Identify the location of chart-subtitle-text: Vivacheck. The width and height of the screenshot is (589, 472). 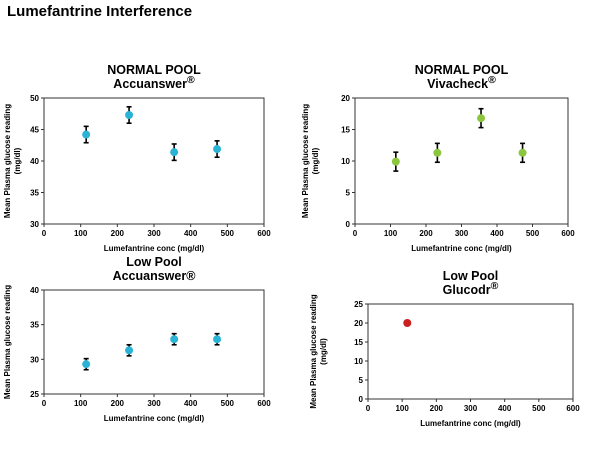
(457, 84).